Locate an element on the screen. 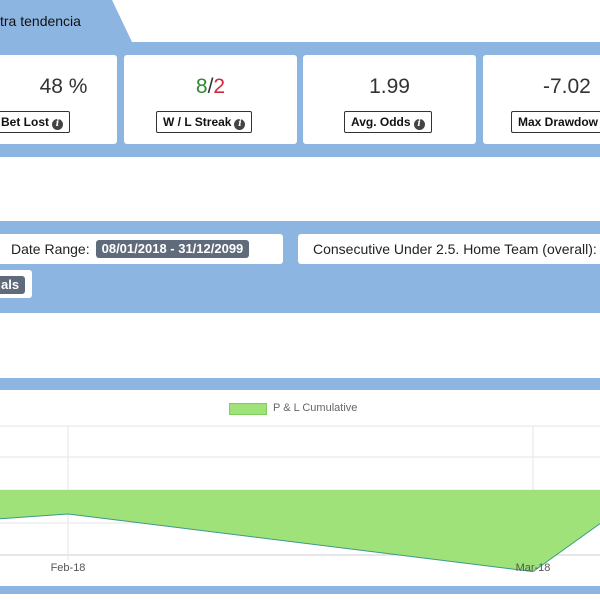  chart-footer-bar is located at coordinates (300, 590).